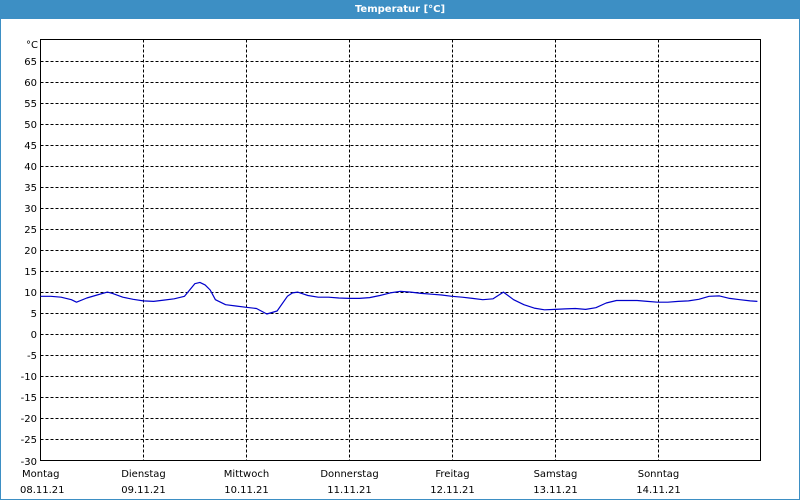 This screenshot has width=800, height=500. What do you see at coordinates (400, 9) in the screenshot?
I see `chart-title: Temperatur [°C]` at bounding box center [400, 9].